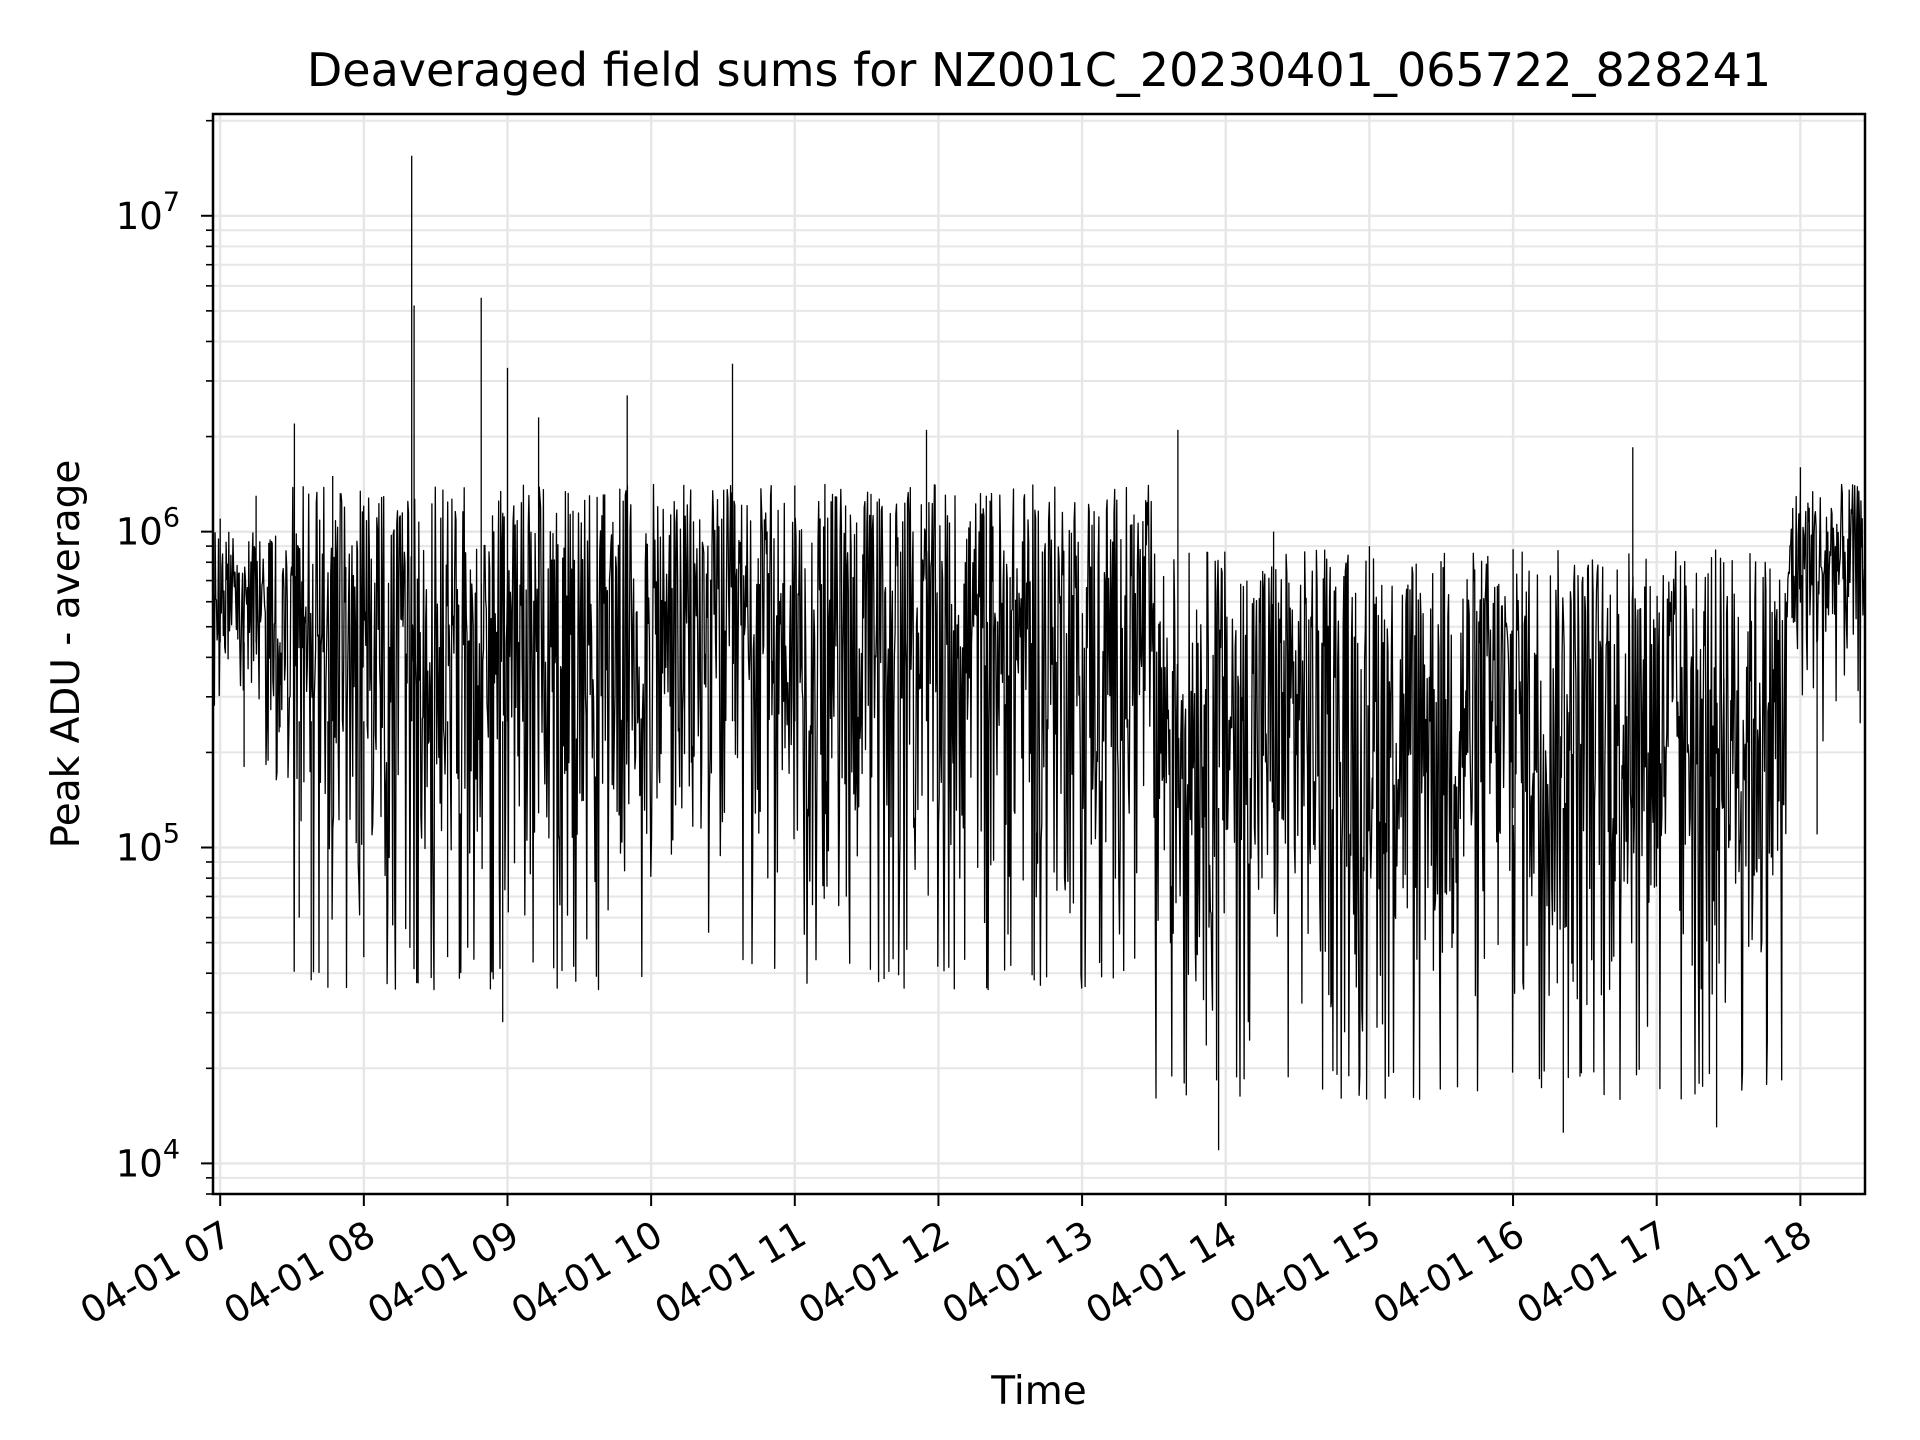 This screenshot has height=1440, width=1920. Describe the element at coordinates (1736, 1273) in the screenshot. I see `x-tick-label: 04-01 18` at that location.